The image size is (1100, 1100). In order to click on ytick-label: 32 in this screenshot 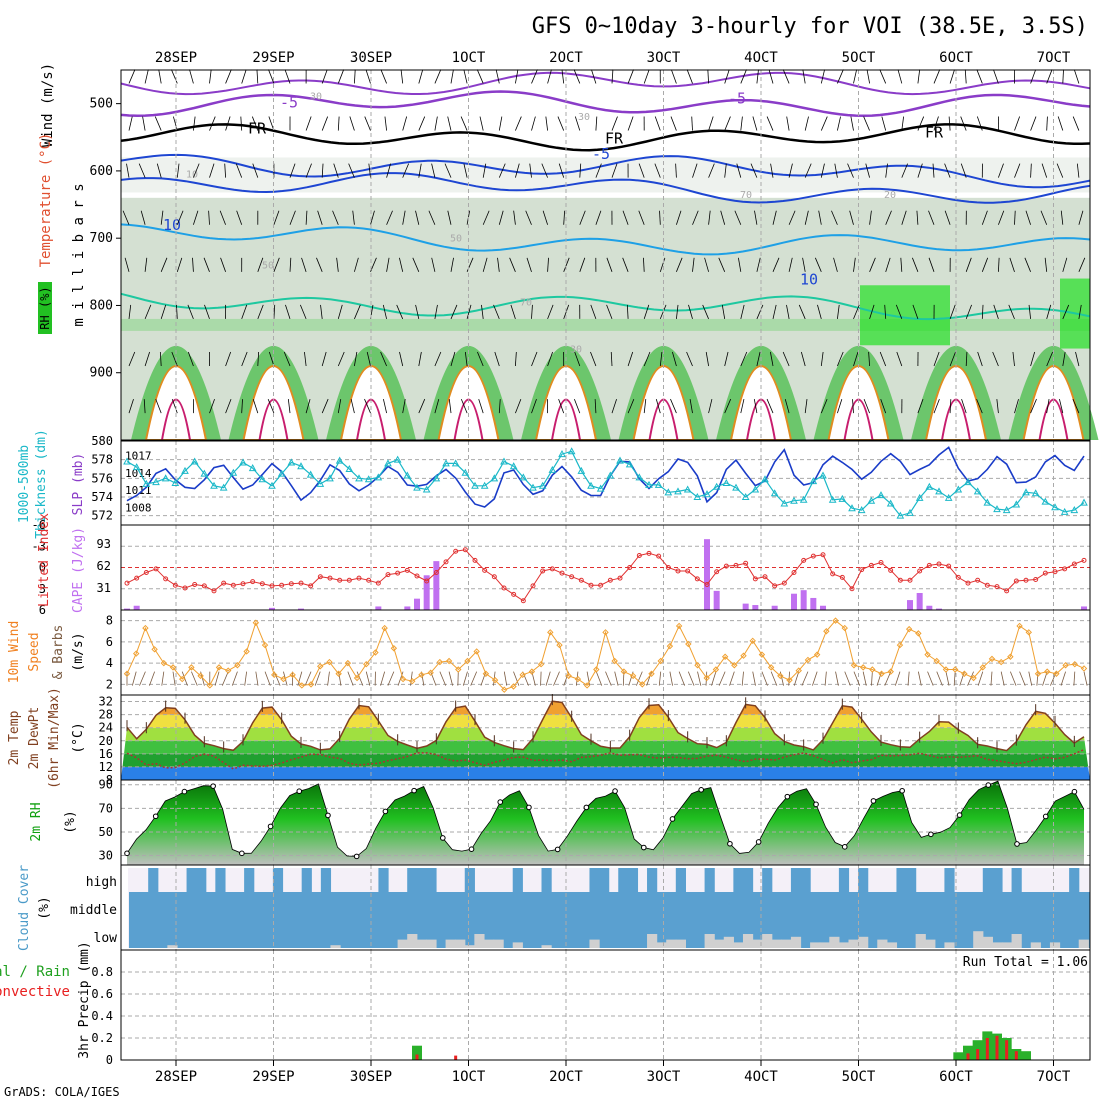, I will do `click(106, 702)`.